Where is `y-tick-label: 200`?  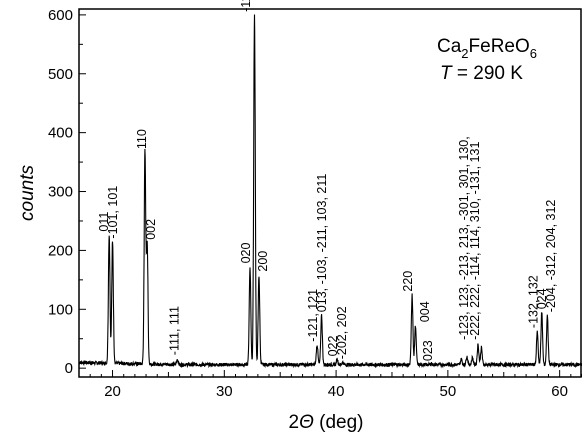
y-tick-label: 200 is located at coordinates (60, 250).